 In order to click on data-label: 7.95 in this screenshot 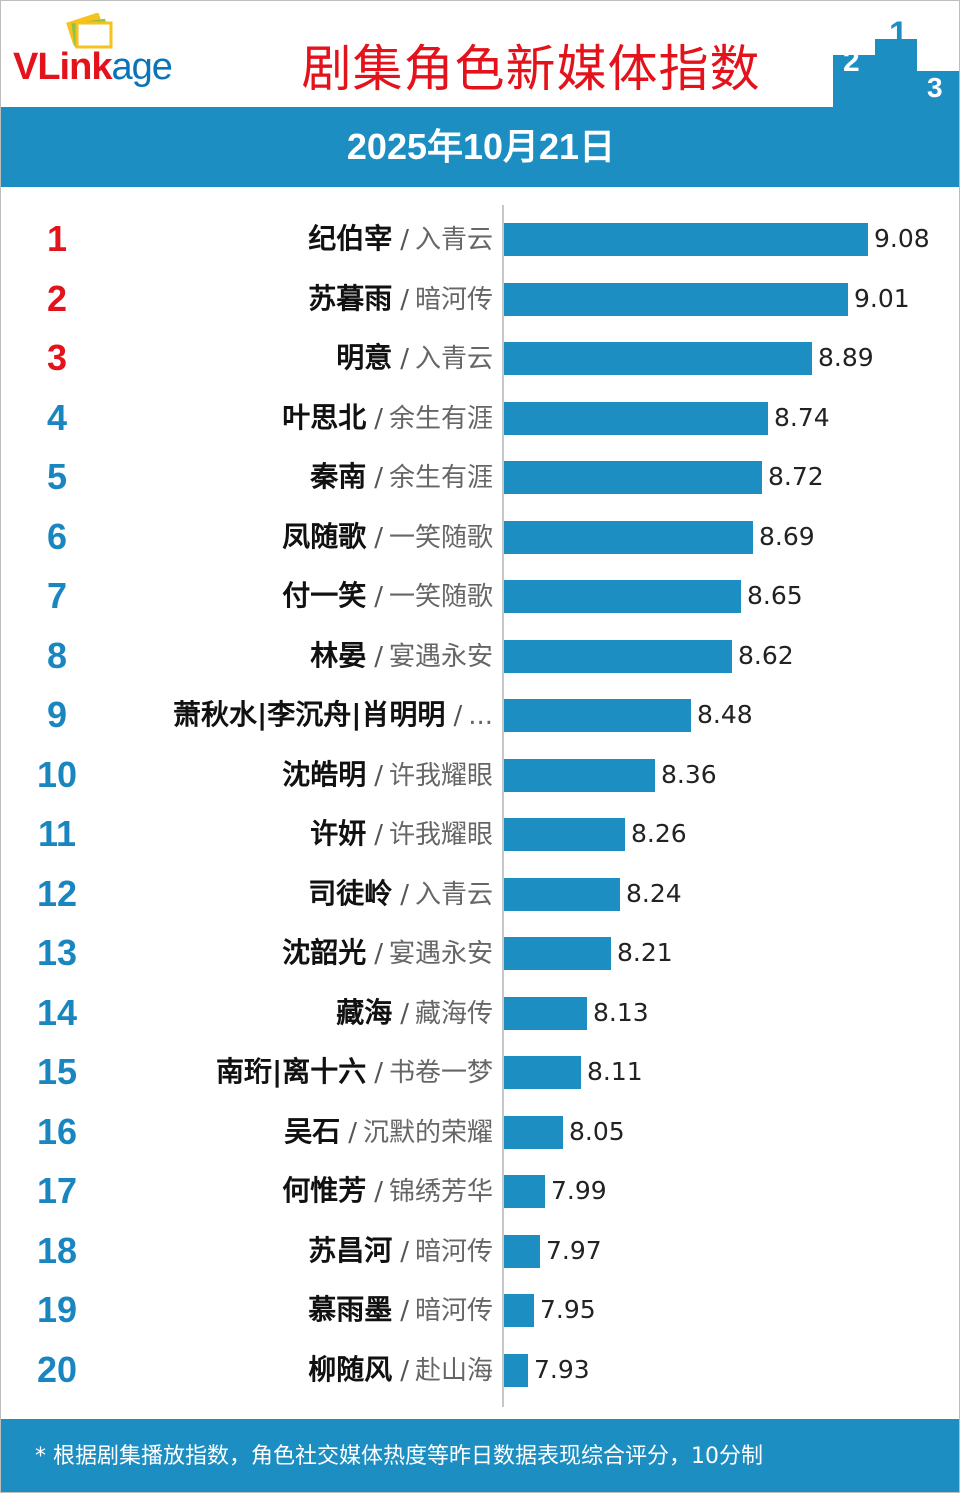, I will do `click(568, 1309)`.